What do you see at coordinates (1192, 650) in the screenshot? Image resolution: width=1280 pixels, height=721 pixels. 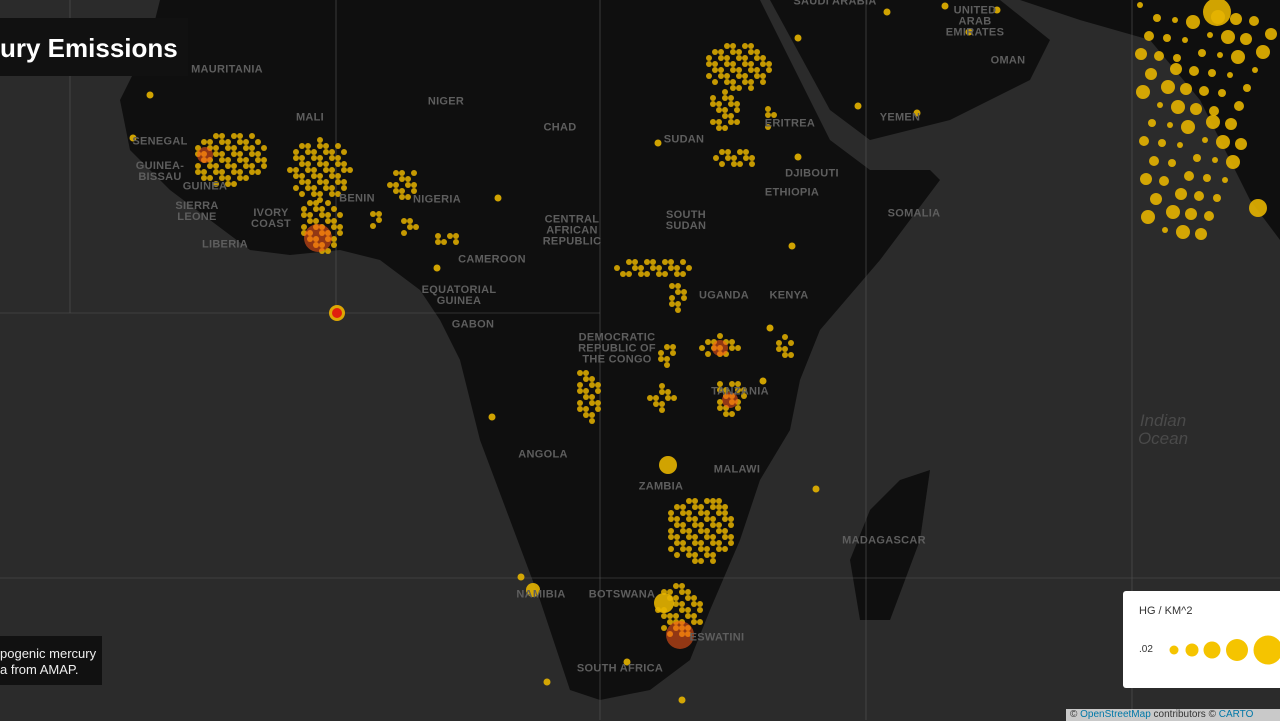 I see `legend-circle` at bounding box center [1192, 650].